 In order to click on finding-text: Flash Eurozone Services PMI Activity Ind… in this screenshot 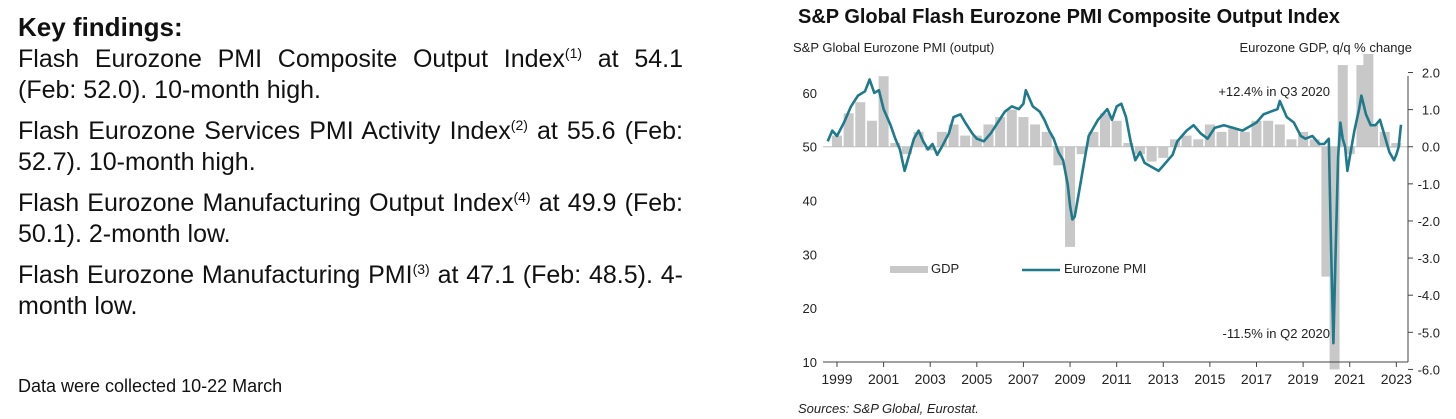, I will do `click(264, 131)`.